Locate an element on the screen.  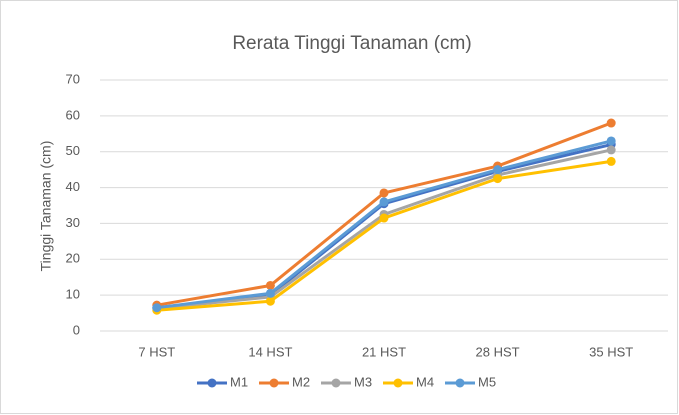
y-tick-label: 20 is located at coordinates (73, 258).